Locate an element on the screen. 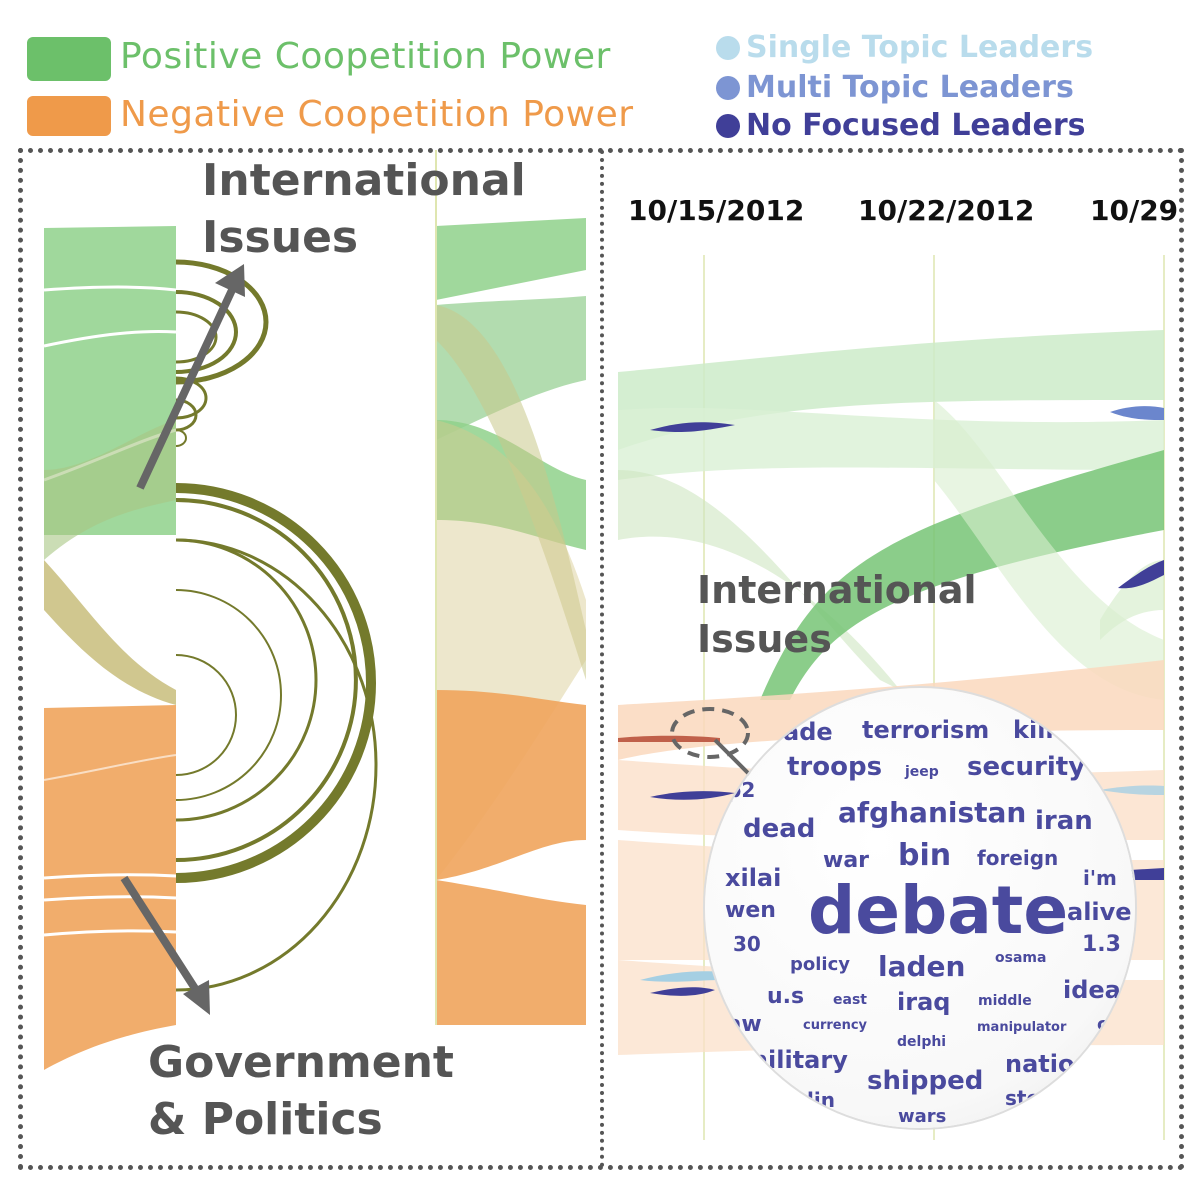  positive-power-label: Positive Coopetition Power is located at coordinates (365, 56).